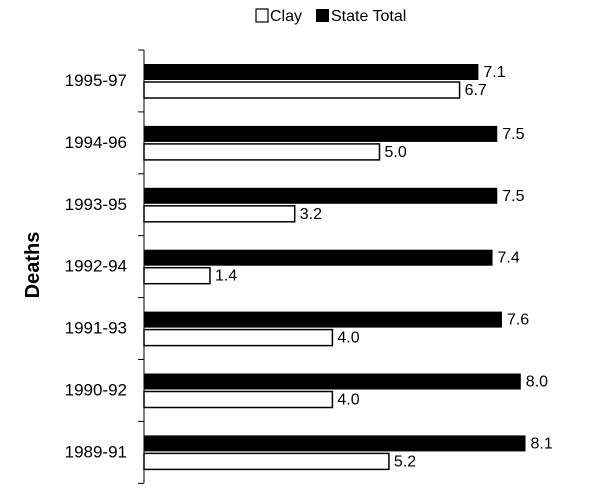 This screenshot has width=615, height=490. Describe the element at coordinates (518, 320) in the screenshot. I see `data-label-state-total: 7.6` at that location.